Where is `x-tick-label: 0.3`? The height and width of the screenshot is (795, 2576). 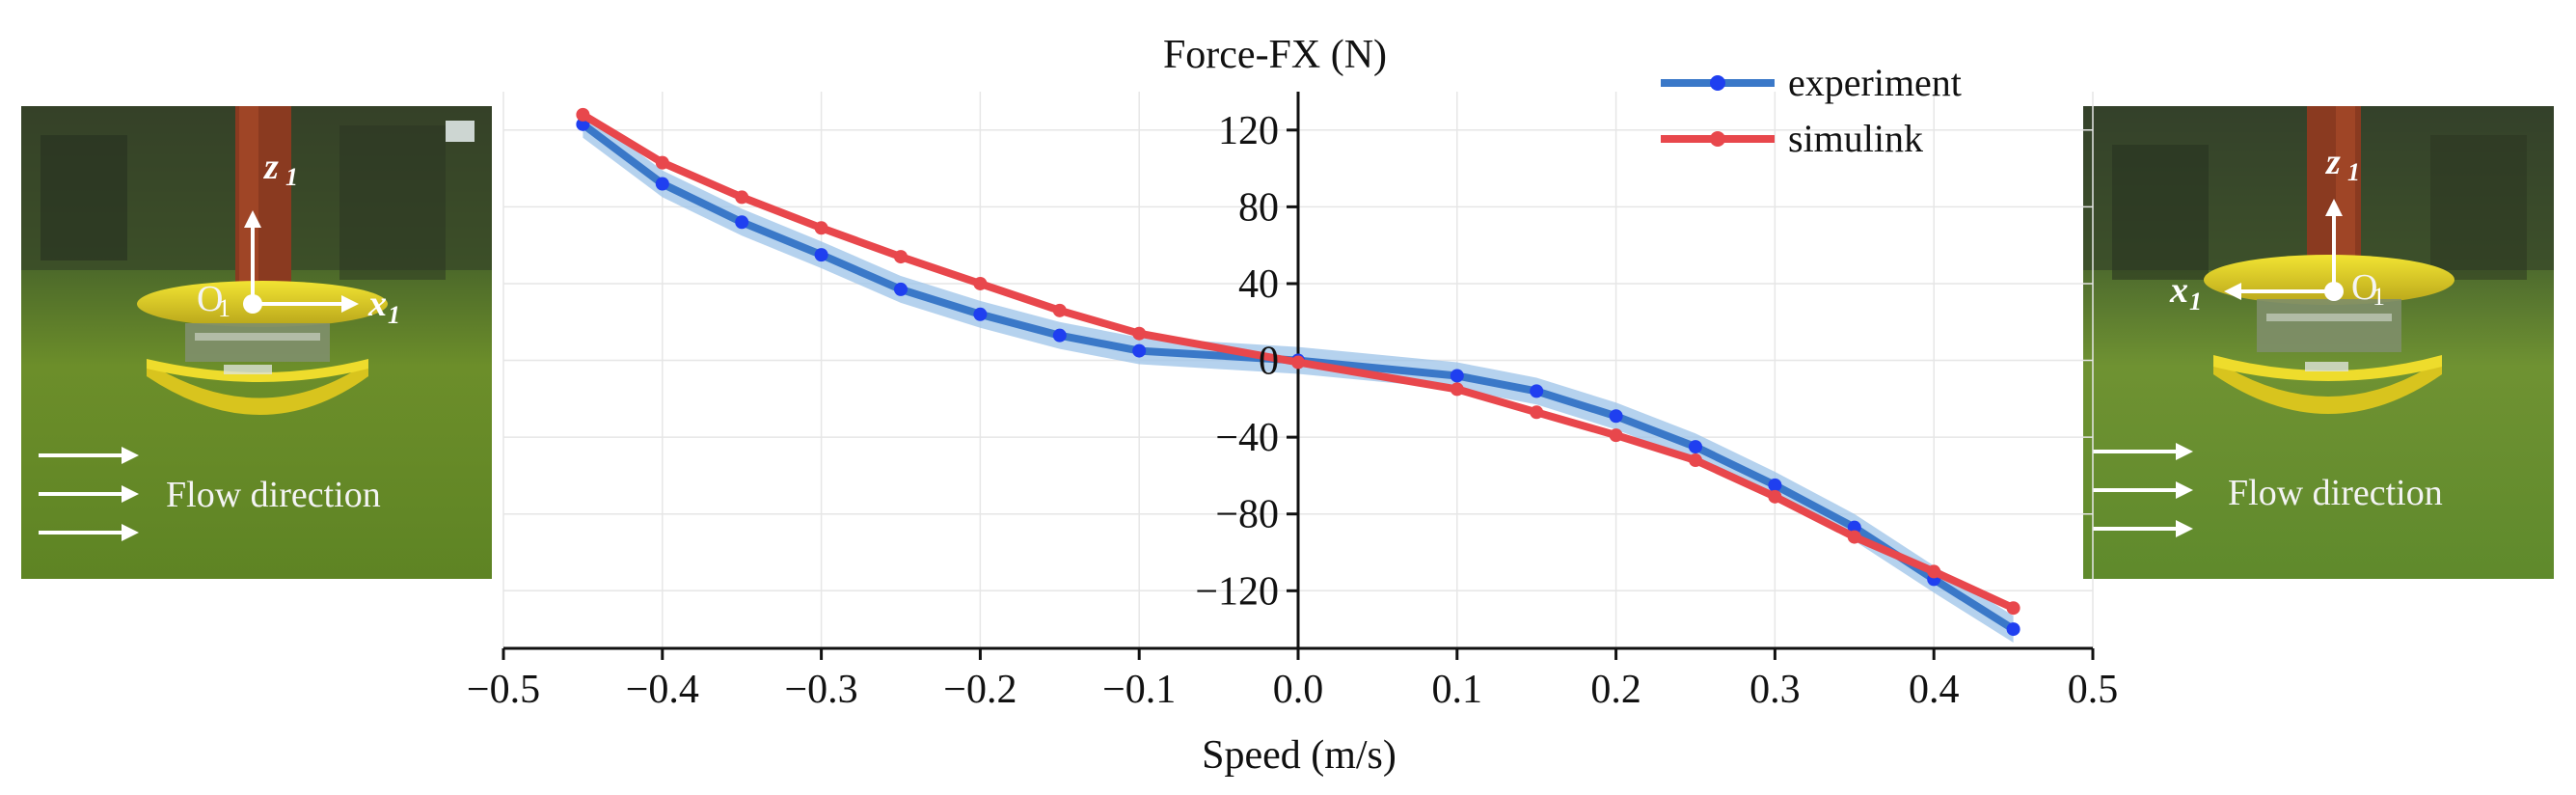 x-tick-label: 0.3 is located at coordinates (1775, 690).